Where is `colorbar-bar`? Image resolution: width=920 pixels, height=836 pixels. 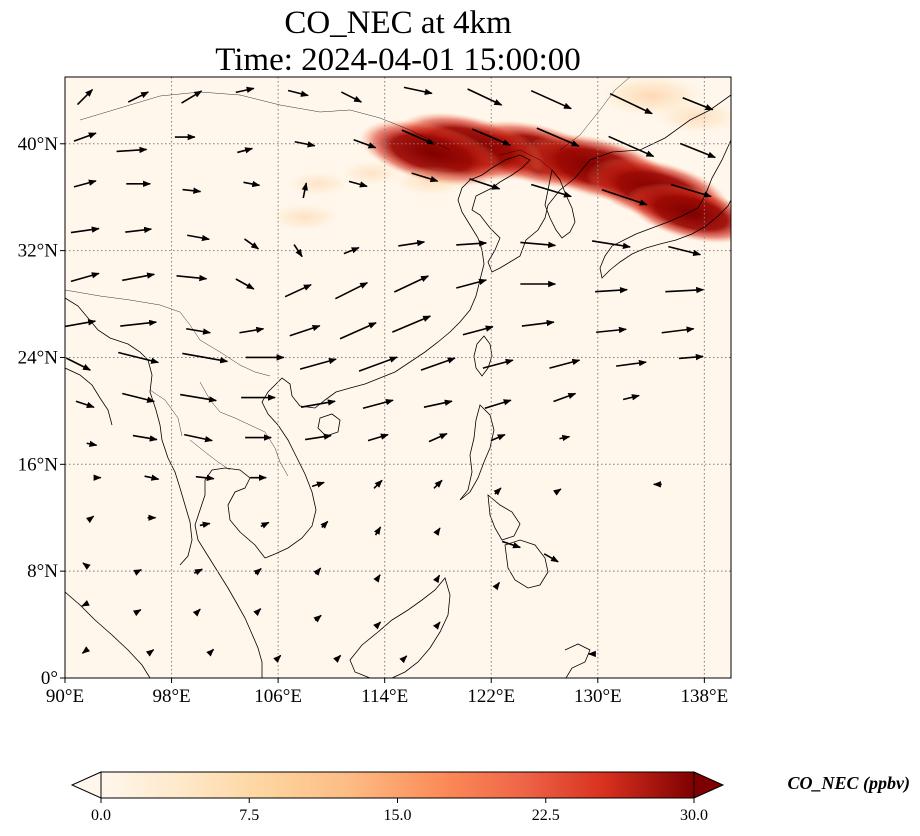 colorbar-bar is located at coordinates (397, 785).